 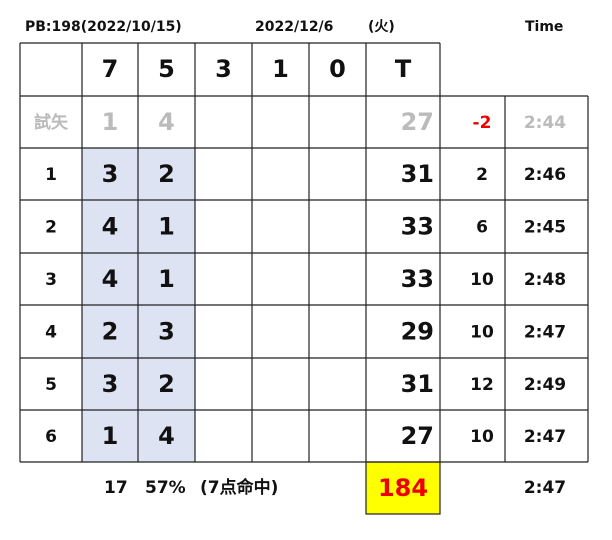 I want to click on time: 2:45, so click(x=545, y=228).